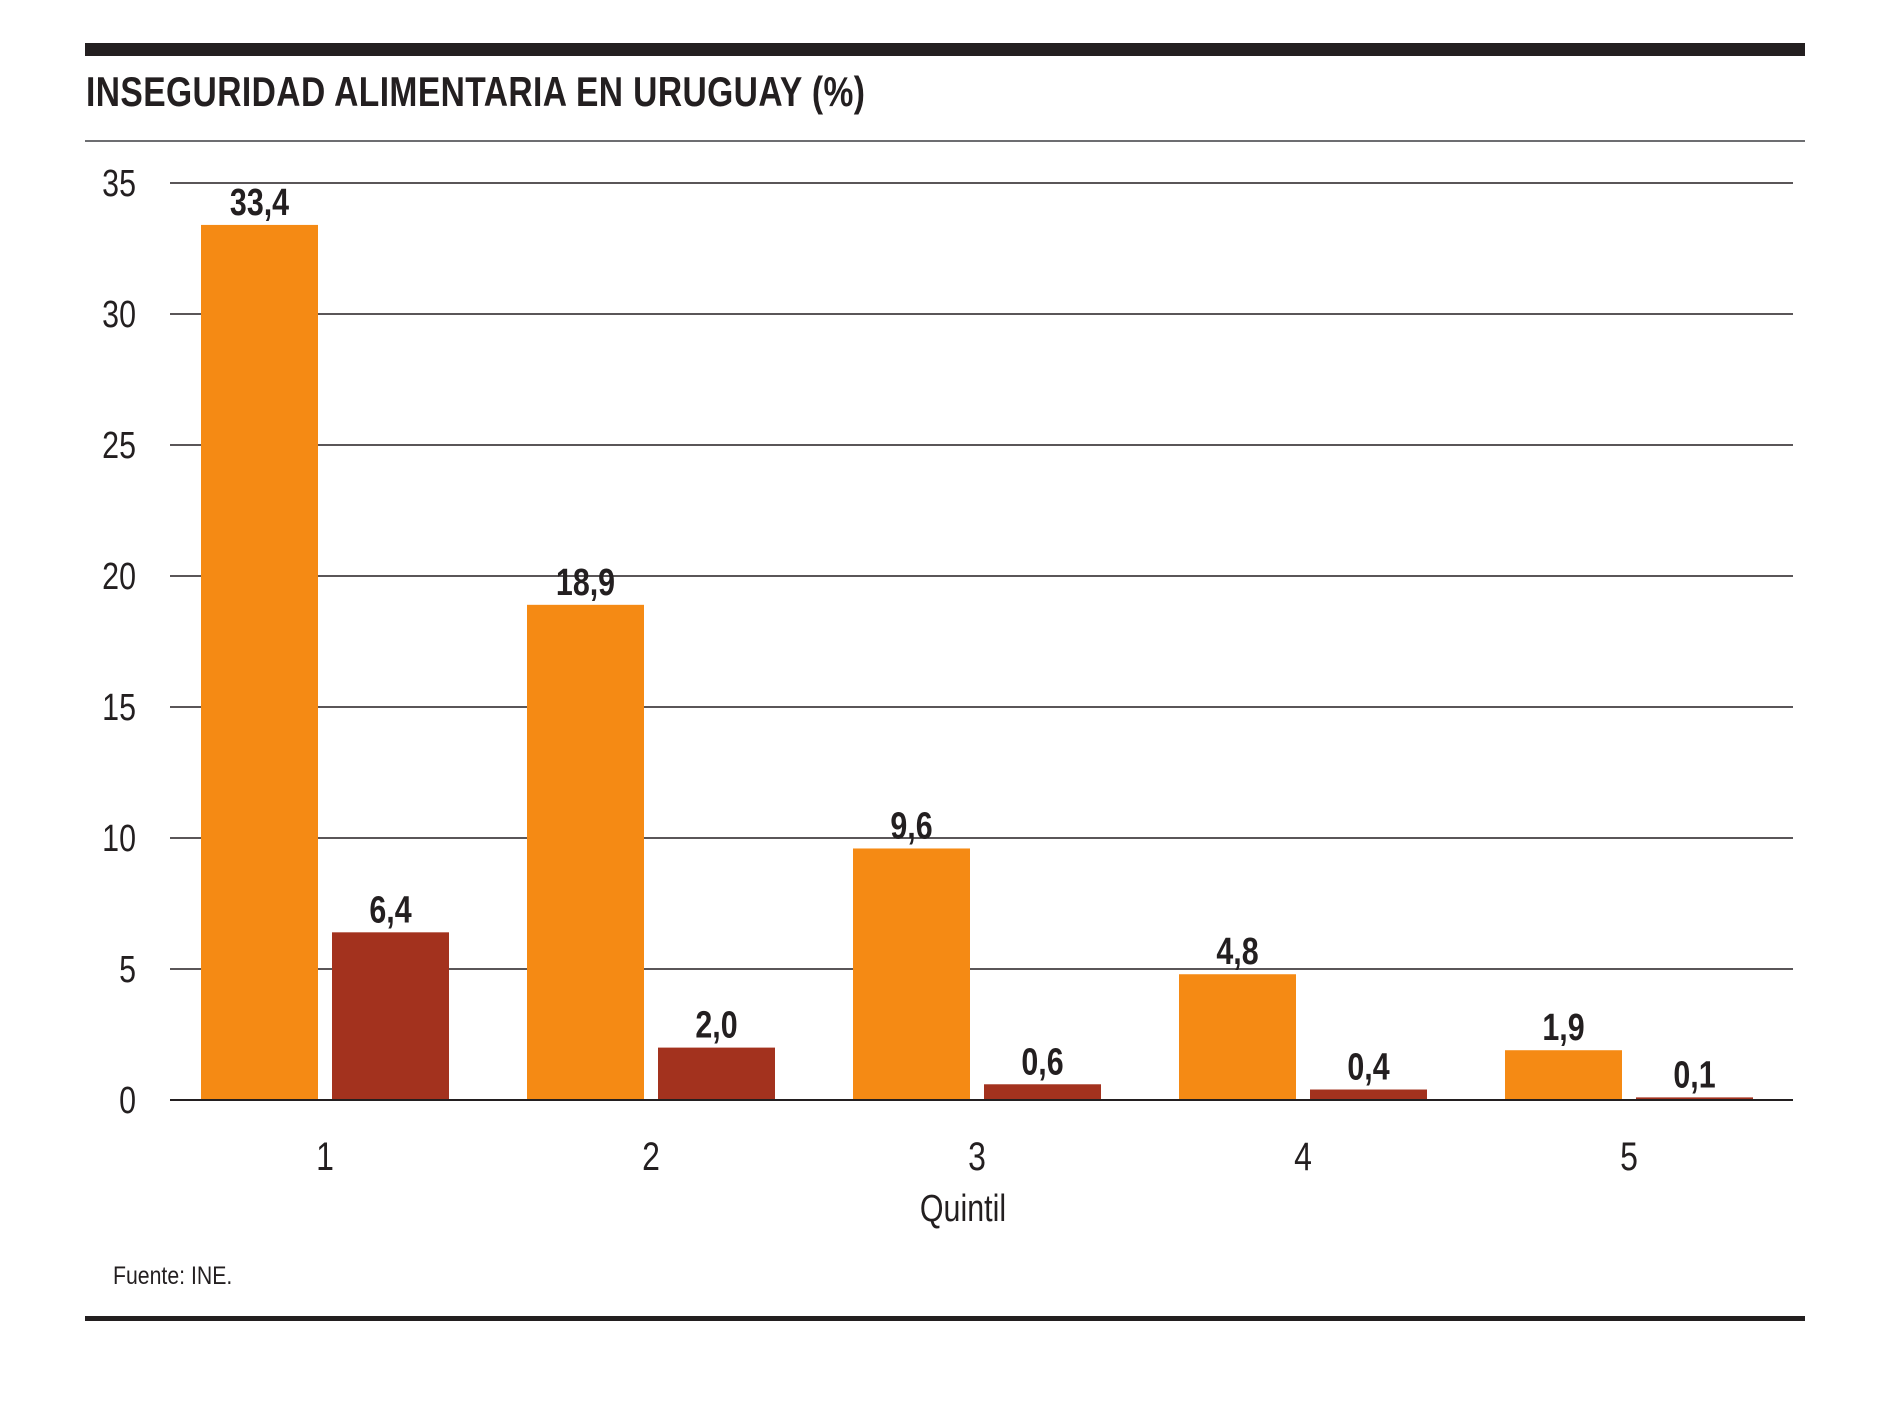 The width and height of the screenshot is (1882, 1411). I want to click on value-label-q5-series1: 1,9, so click(1563, 1028).